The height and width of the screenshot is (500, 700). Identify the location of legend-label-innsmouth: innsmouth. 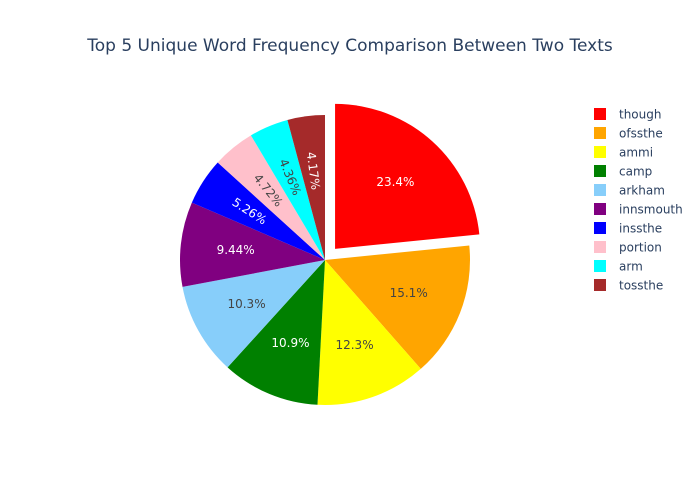
(651, 210).